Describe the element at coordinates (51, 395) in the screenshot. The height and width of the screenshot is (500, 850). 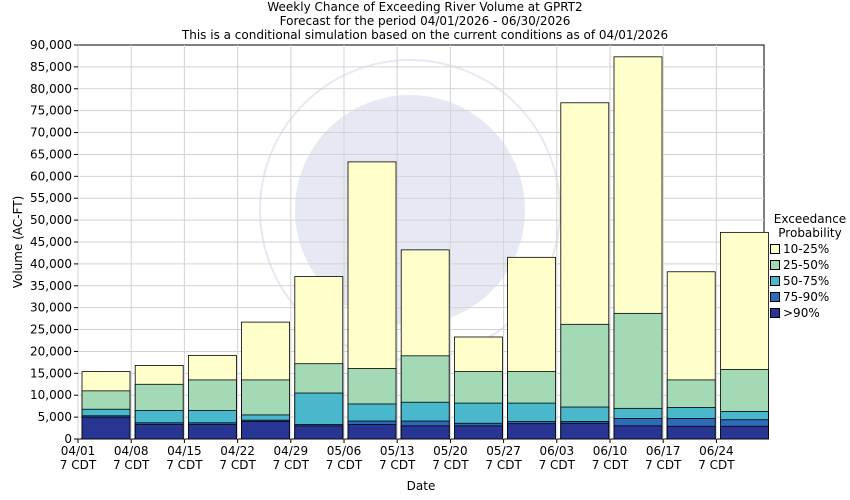
I see `y-tick-label: 10,000` at that location.